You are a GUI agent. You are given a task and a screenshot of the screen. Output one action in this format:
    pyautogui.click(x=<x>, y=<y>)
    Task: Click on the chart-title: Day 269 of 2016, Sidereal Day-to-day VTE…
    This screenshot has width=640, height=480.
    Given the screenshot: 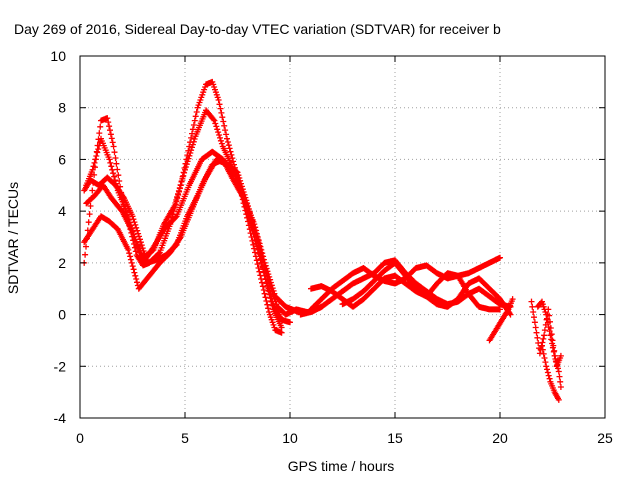 What is the action you would take?
    pyautogui.click(x=257, y=29)
    